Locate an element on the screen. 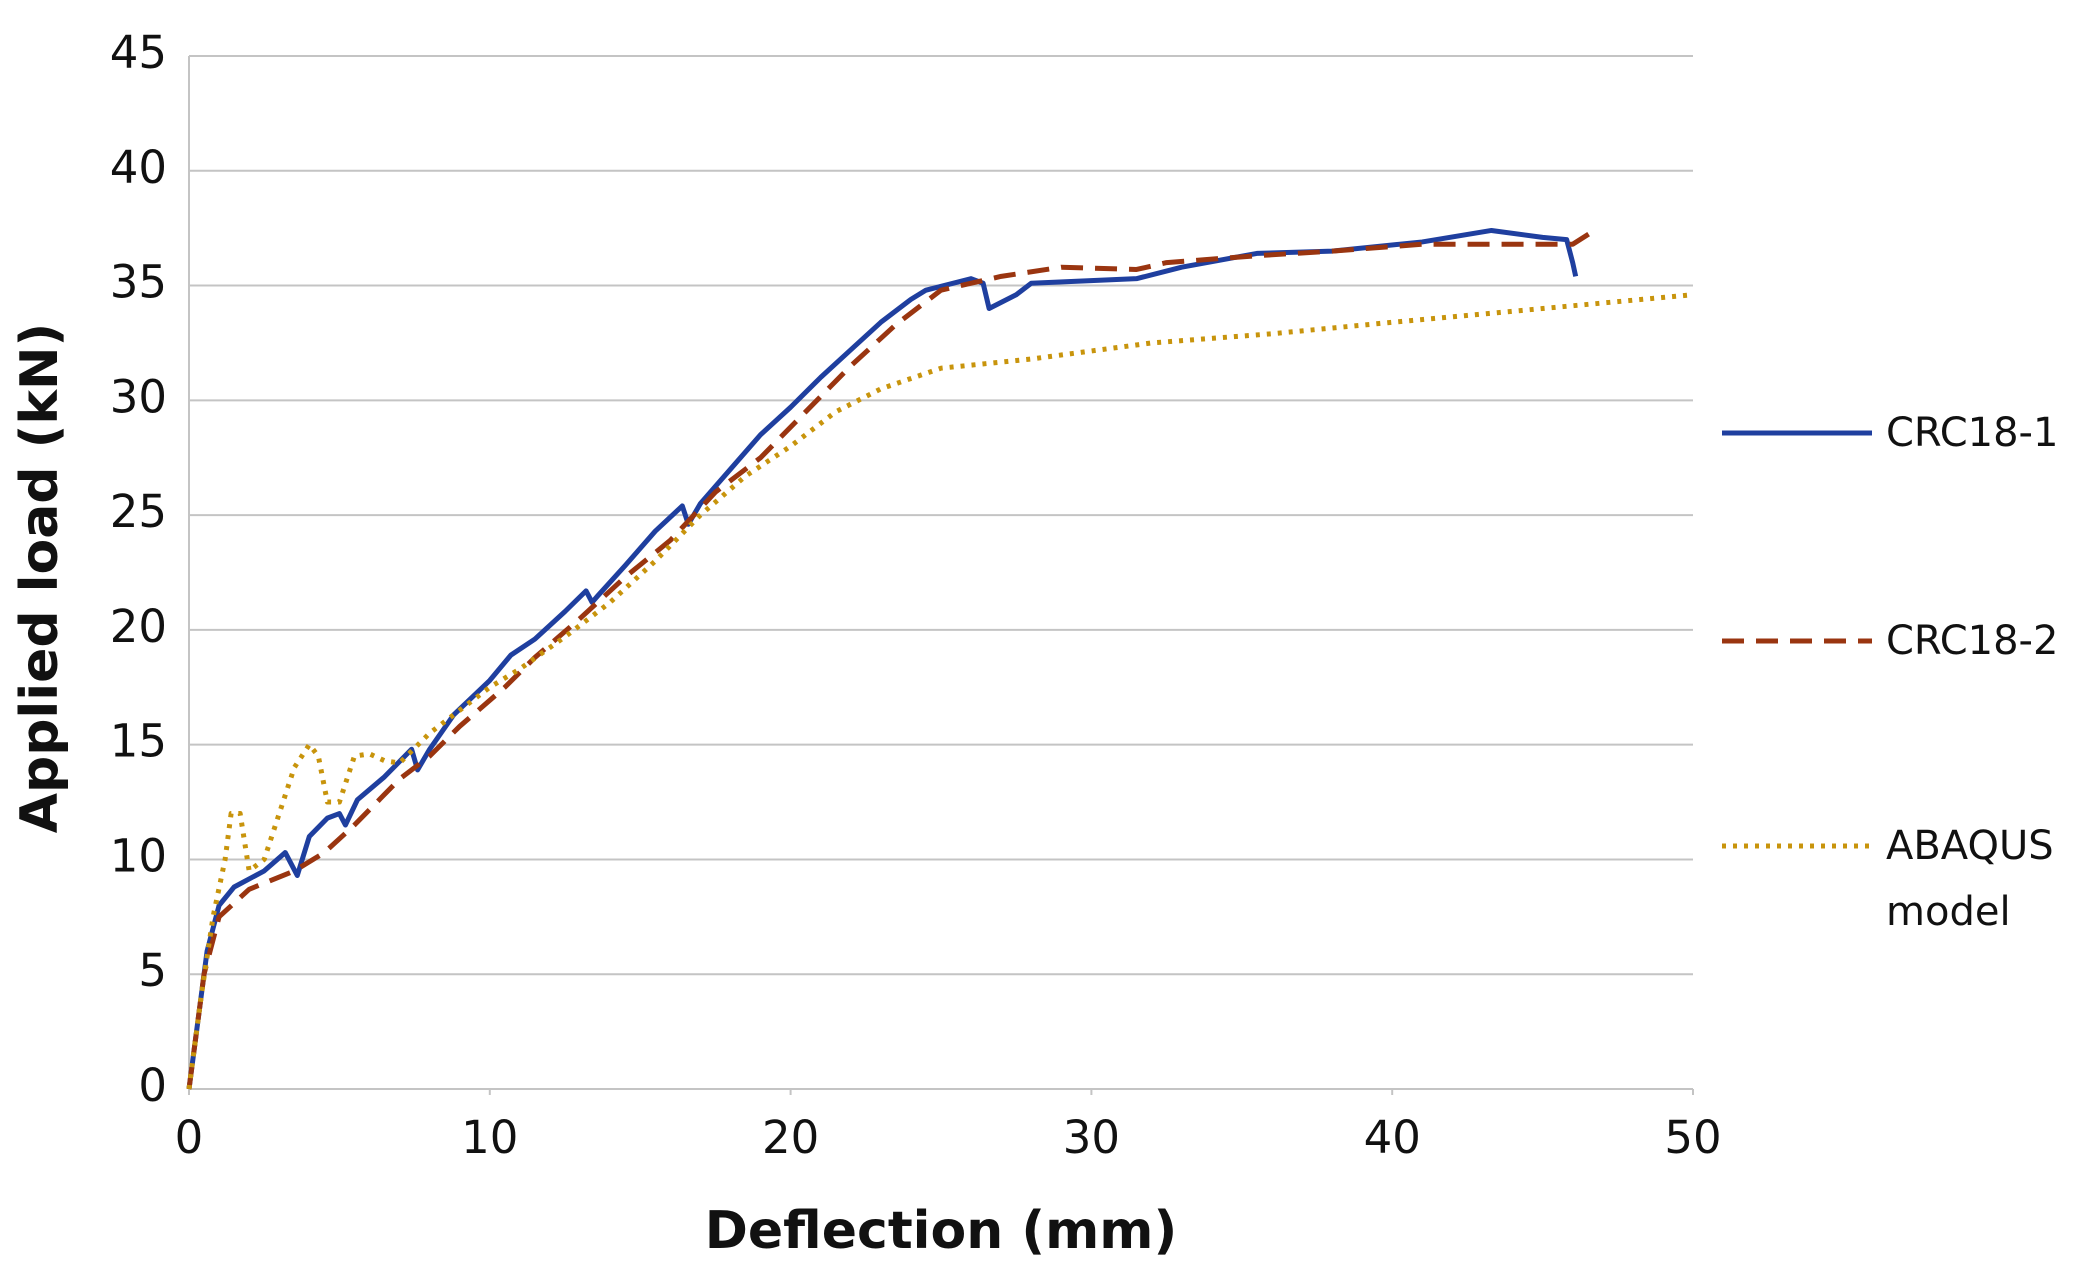 The width and height of the screenshot is (2085, 1279). legend-label: CRC18-2 is located at coordinates (1972, 641).